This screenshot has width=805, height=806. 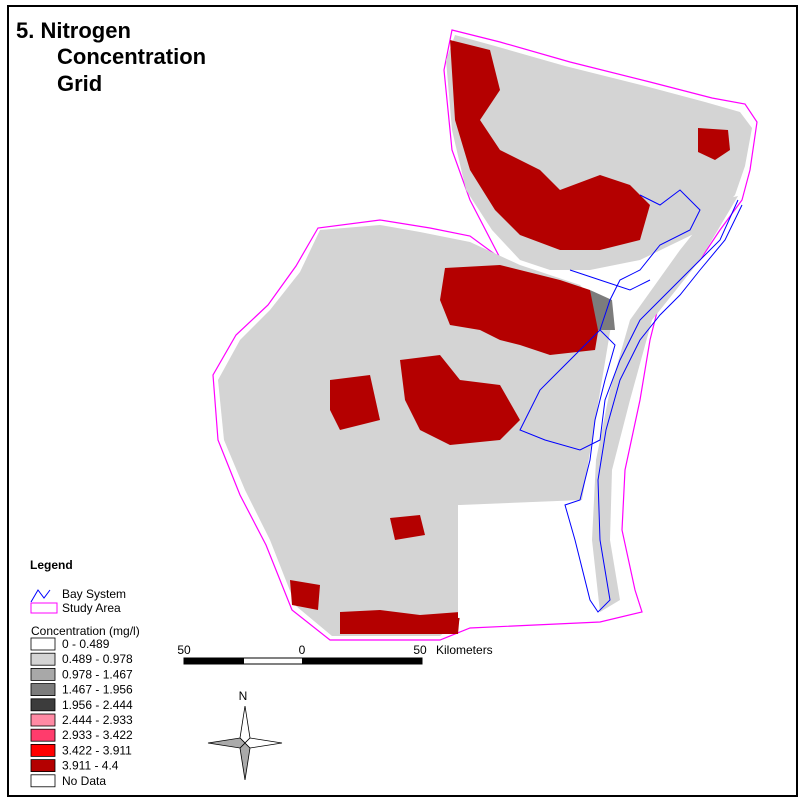 I want to click on title: Grid, so click(x=79, y=83).